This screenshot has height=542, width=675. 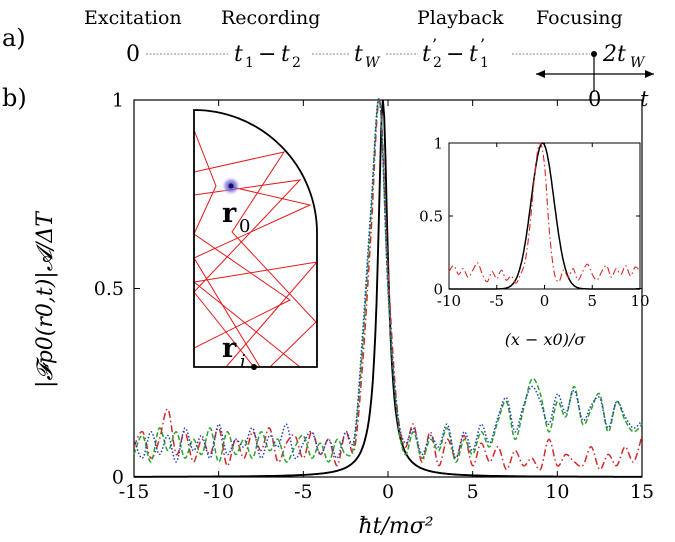 I want to click on main-x-tick-label: -10, so click(x=218, y=492).